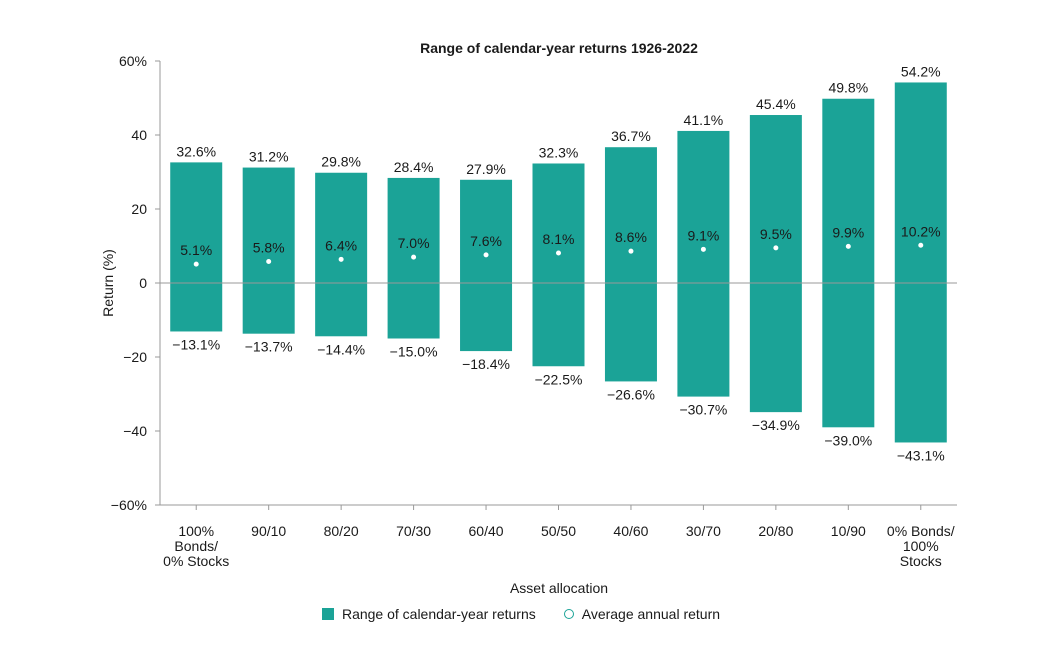 The height and width of the screenshot is (658, 1042). Describe the element at coordinates (776, 104) in the screenshot. I see `high-value-label: 45.4%` at that location.